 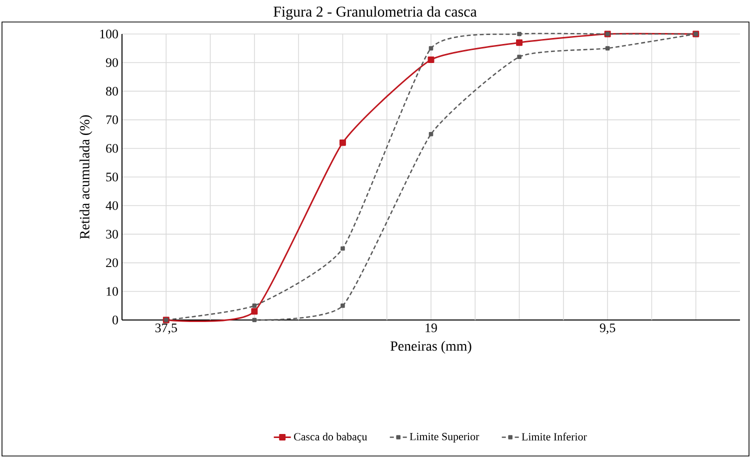 I want to click on legend-label: Limite Inferior, so click(x=554, y=436).